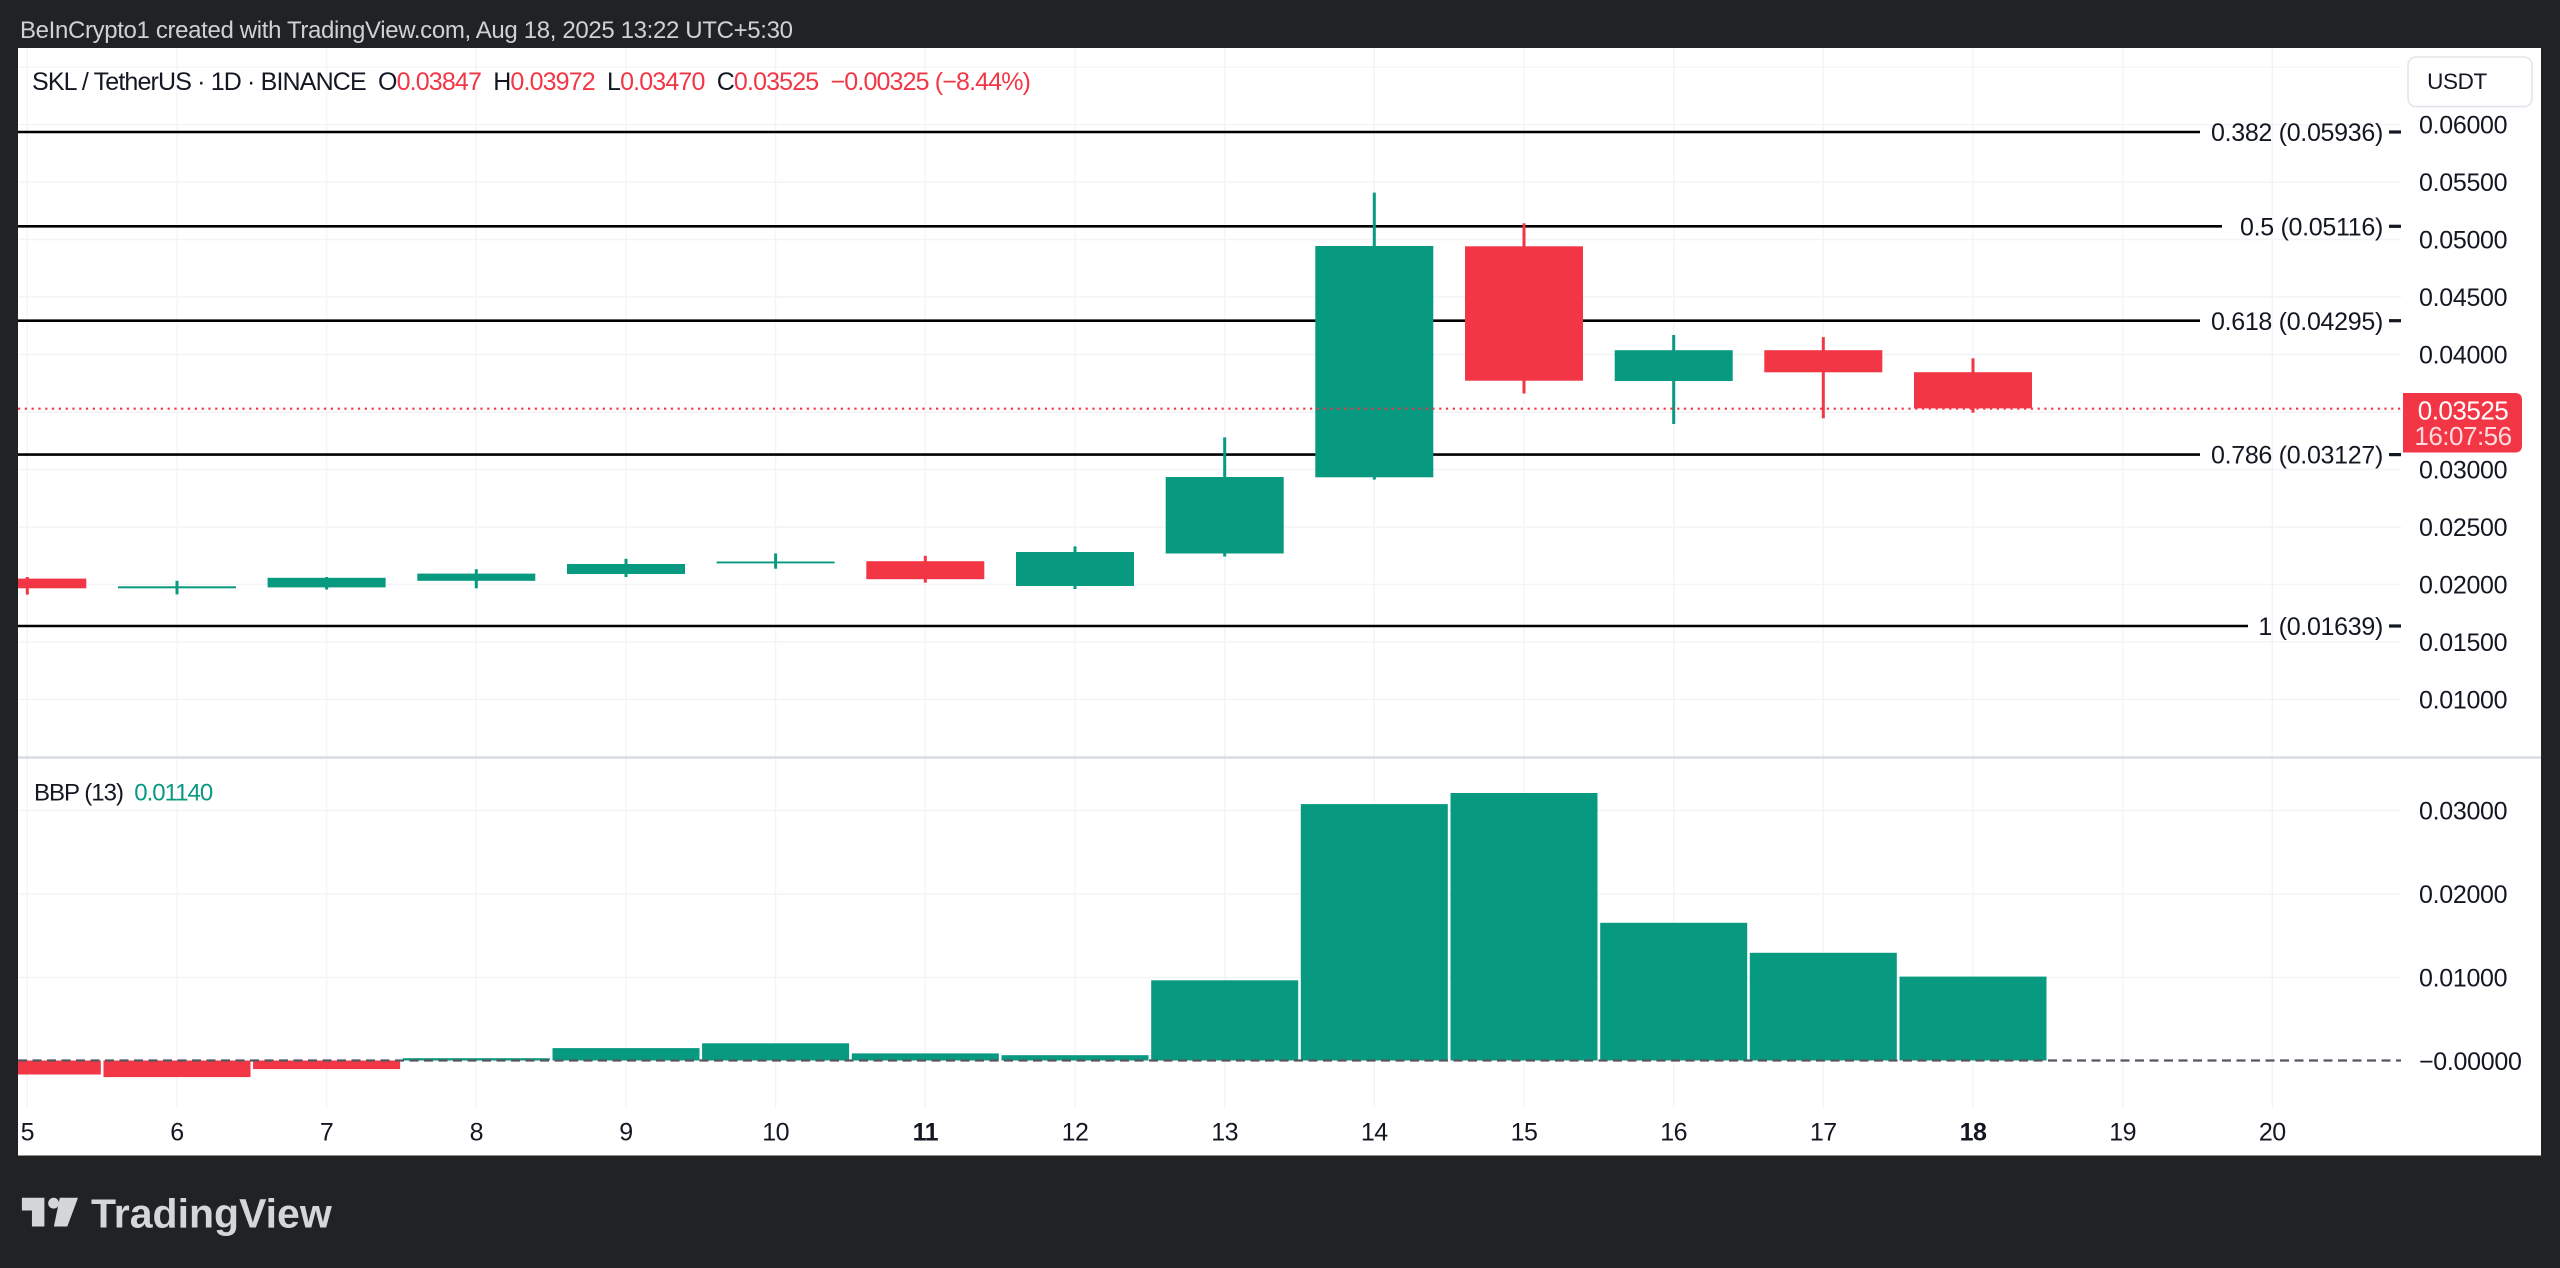 The height and width of the screenshot is (1268, 2560). What do you see at coordinates (1673, 1133) in the screenshot?
I see `svg-text: 16` at bounding box center [1673, 1133].